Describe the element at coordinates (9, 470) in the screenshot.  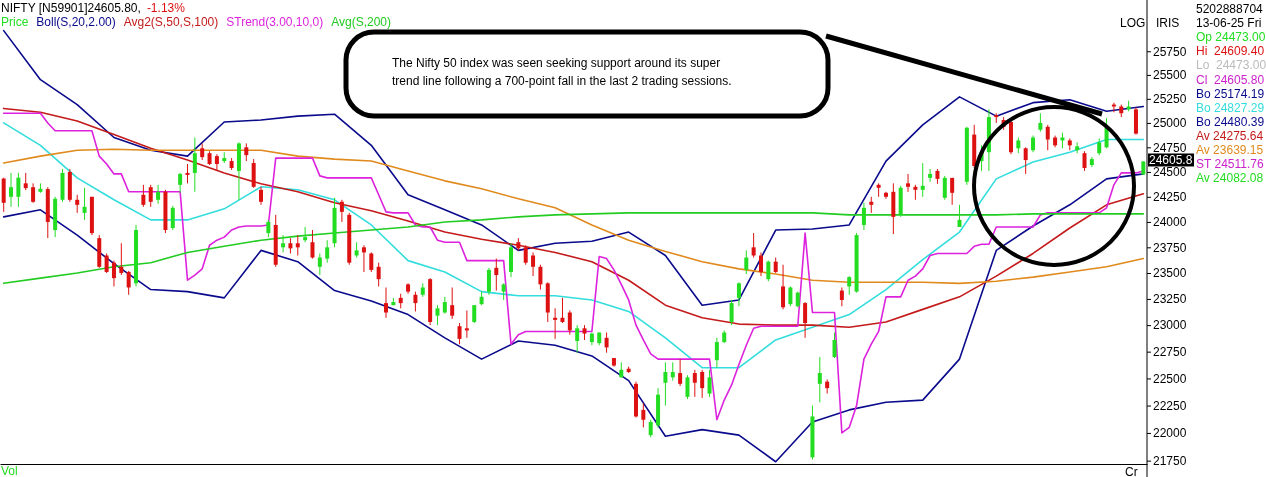
I see `annotation: Vol` at that location.